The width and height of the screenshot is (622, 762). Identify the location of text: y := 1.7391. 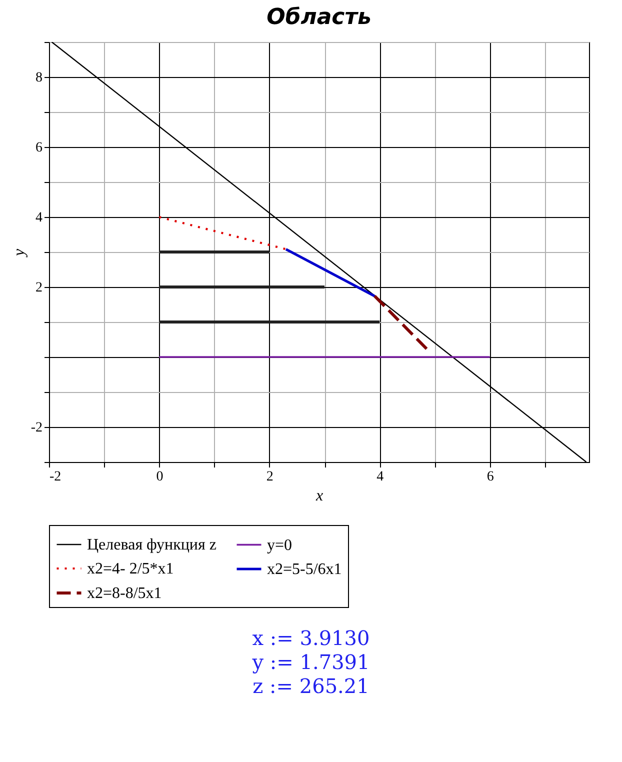
(311, 662).